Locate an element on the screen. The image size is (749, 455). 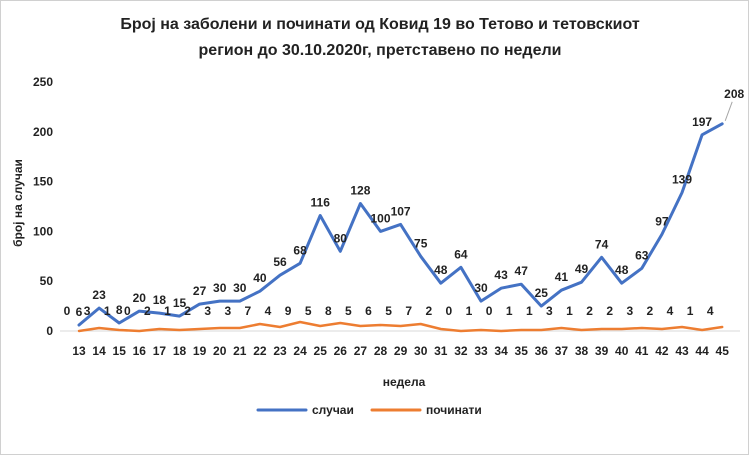
x-tick-label-25: 25 is located at coordinates (321, 351).